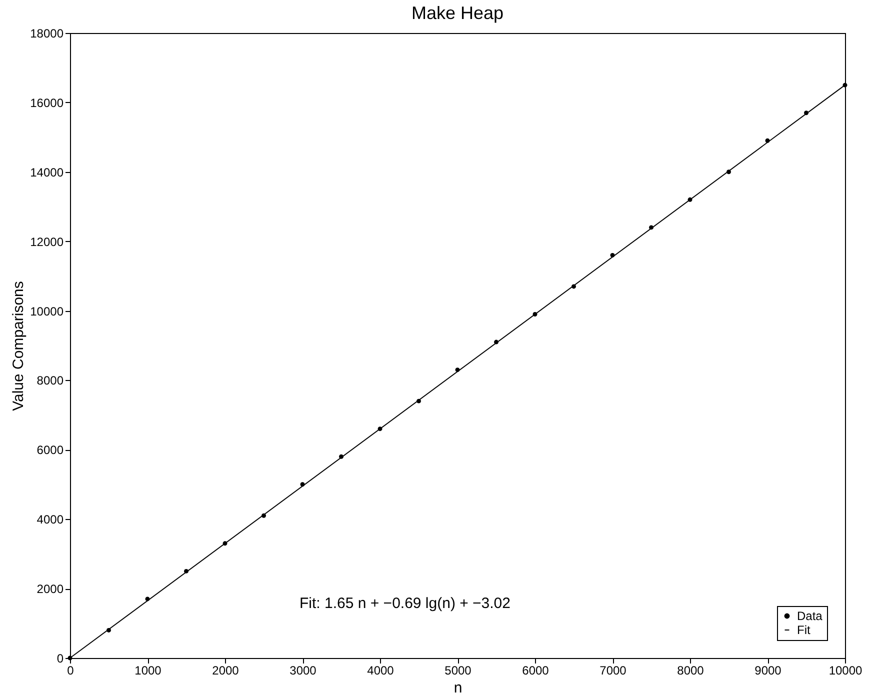 The width and height of the screenshot is (886, 700). I want to click on y-tick-label: 18000, so click(47, 33).